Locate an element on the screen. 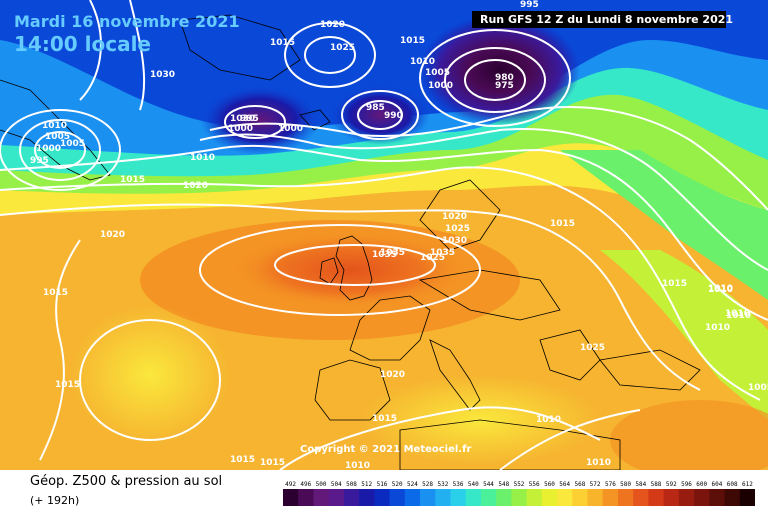  legend-label: 584 is located at coordinates (640, 484).